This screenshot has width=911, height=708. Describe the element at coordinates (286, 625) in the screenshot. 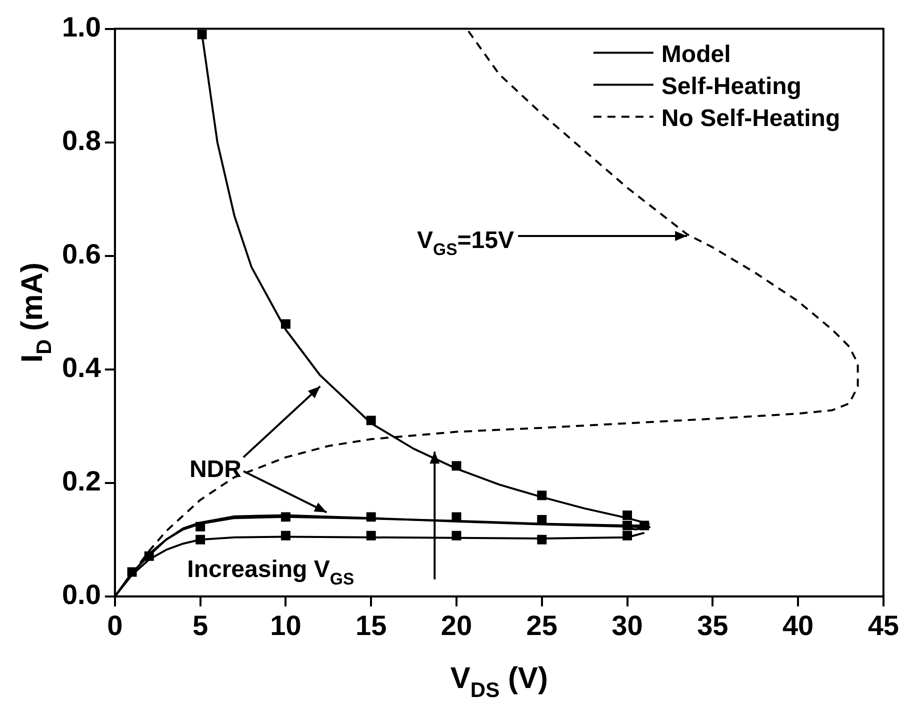

I see `x-tick-label: 10` at that location.